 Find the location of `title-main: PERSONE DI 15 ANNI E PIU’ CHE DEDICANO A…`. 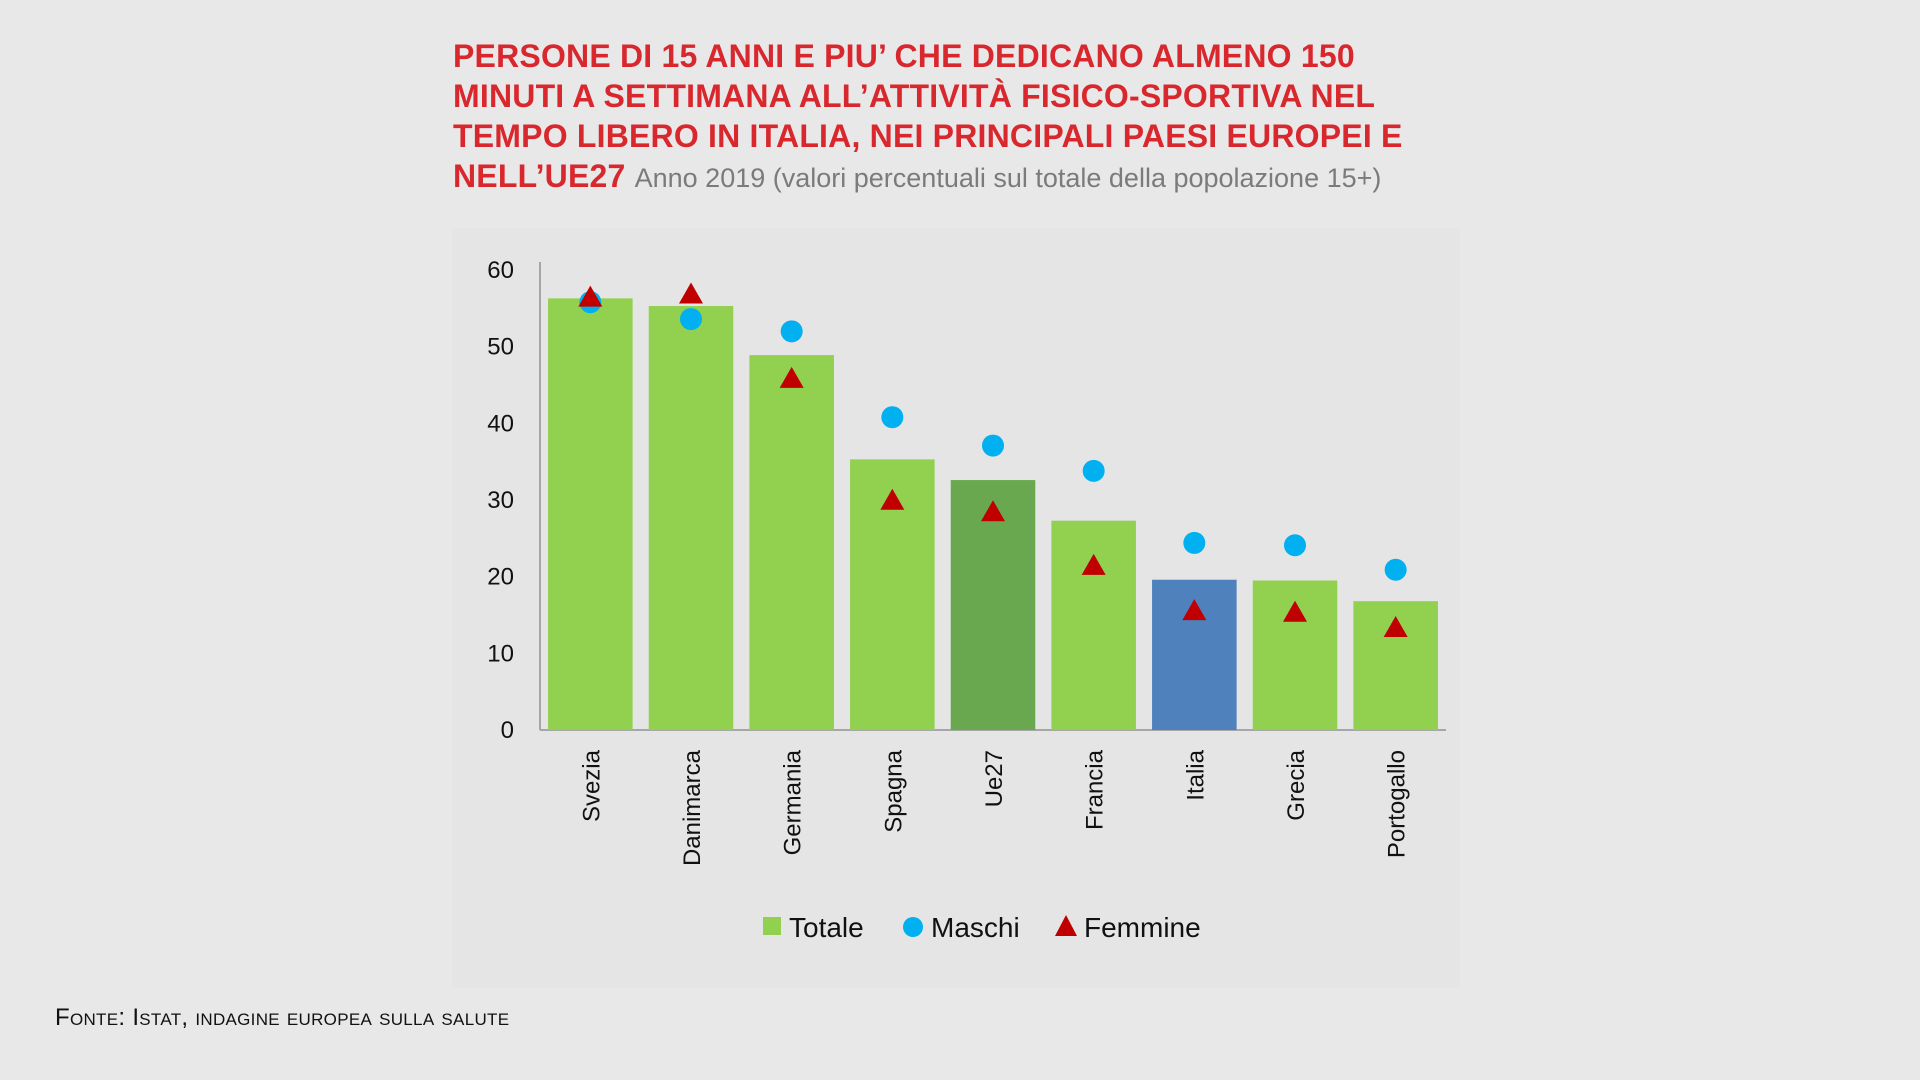

title-main: PERSONE DI 15 ANNI E PIU’ CHE DEDICANO A… is located at coordinates (928, 116).